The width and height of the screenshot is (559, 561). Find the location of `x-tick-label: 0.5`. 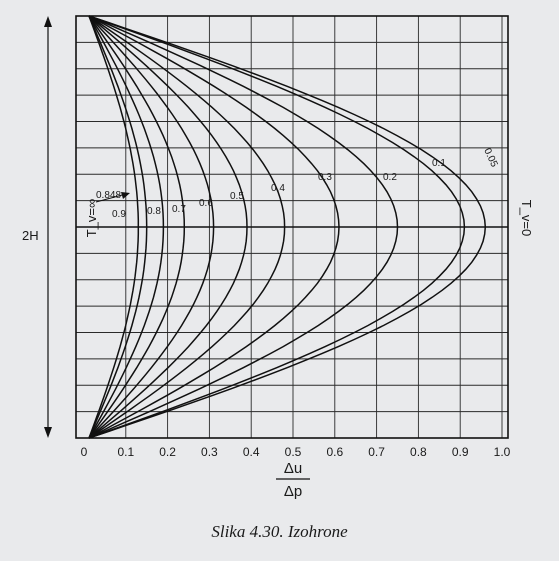

x-tick-label: 0.5 is located at coordinates (293, 452).